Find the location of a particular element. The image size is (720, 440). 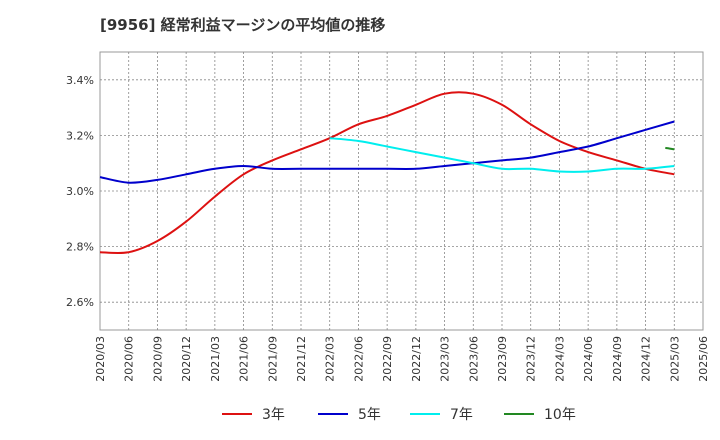

x-tick-label: 2024/06 is located at coordinates (588, 359).